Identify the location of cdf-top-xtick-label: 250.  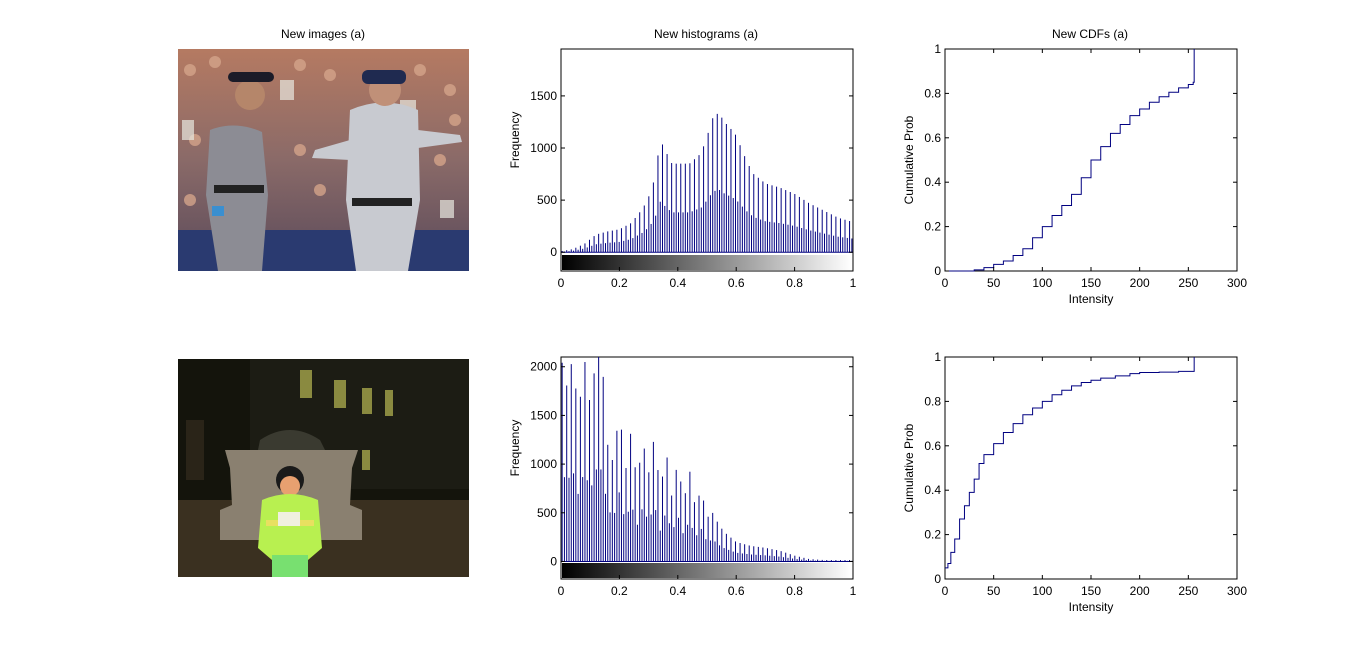
(1188, 283).